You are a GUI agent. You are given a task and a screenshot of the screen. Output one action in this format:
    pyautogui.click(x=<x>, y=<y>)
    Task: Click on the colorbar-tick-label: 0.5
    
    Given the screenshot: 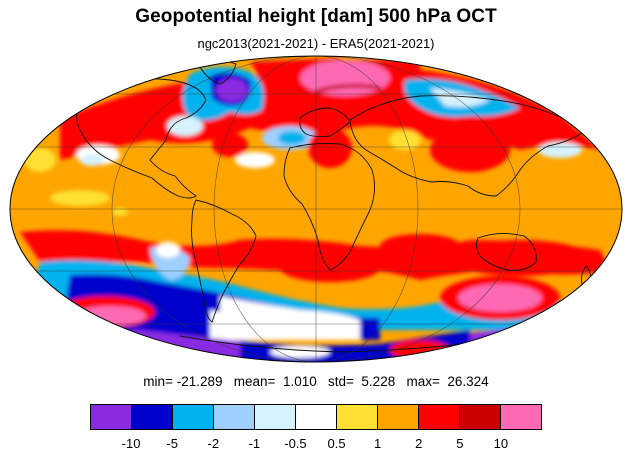 What is the action you would take?
    pyautogui.click(x=336, y=443)
    